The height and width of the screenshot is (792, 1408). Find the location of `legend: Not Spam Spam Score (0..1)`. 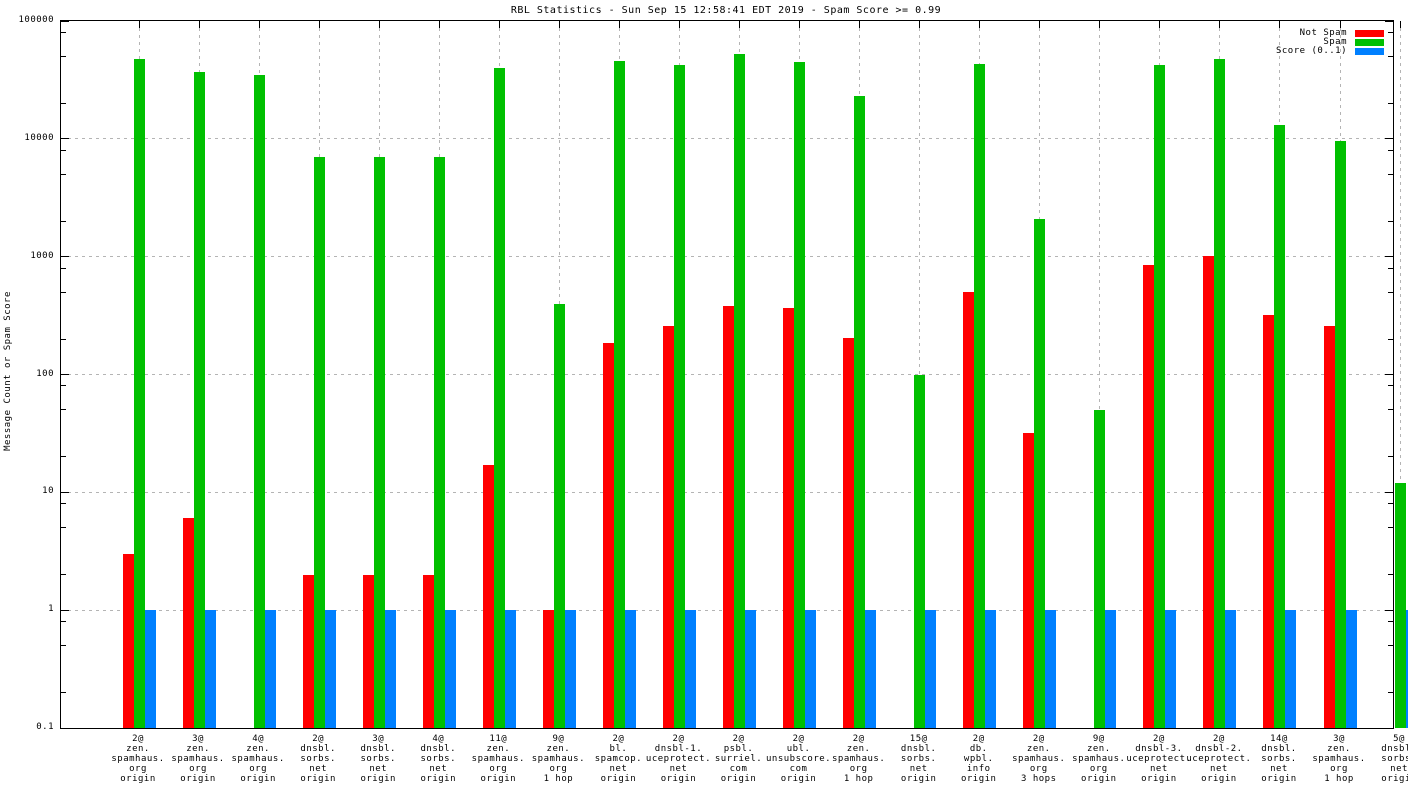

legend: Not Spam Spam Score (0..1) is located at coordinates (1329, 42).